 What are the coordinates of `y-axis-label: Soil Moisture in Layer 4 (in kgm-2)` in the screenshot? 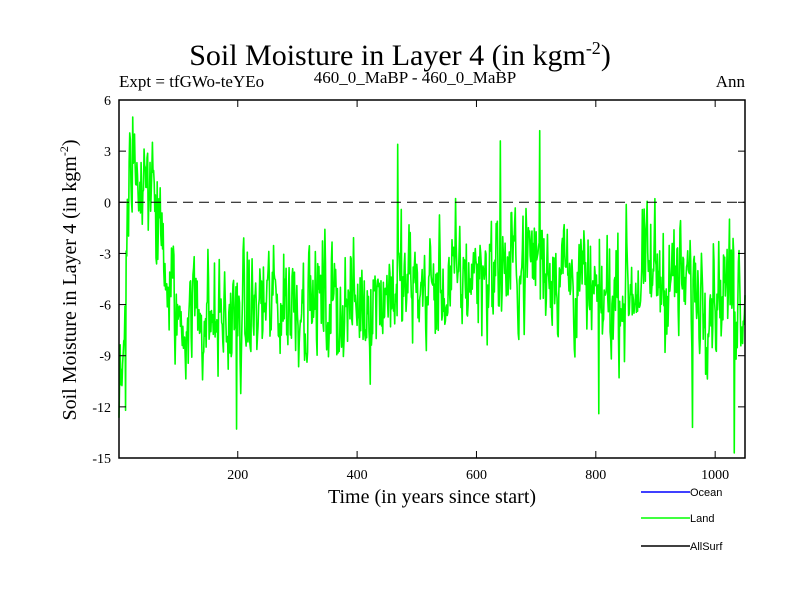 It's located at (69, 279).